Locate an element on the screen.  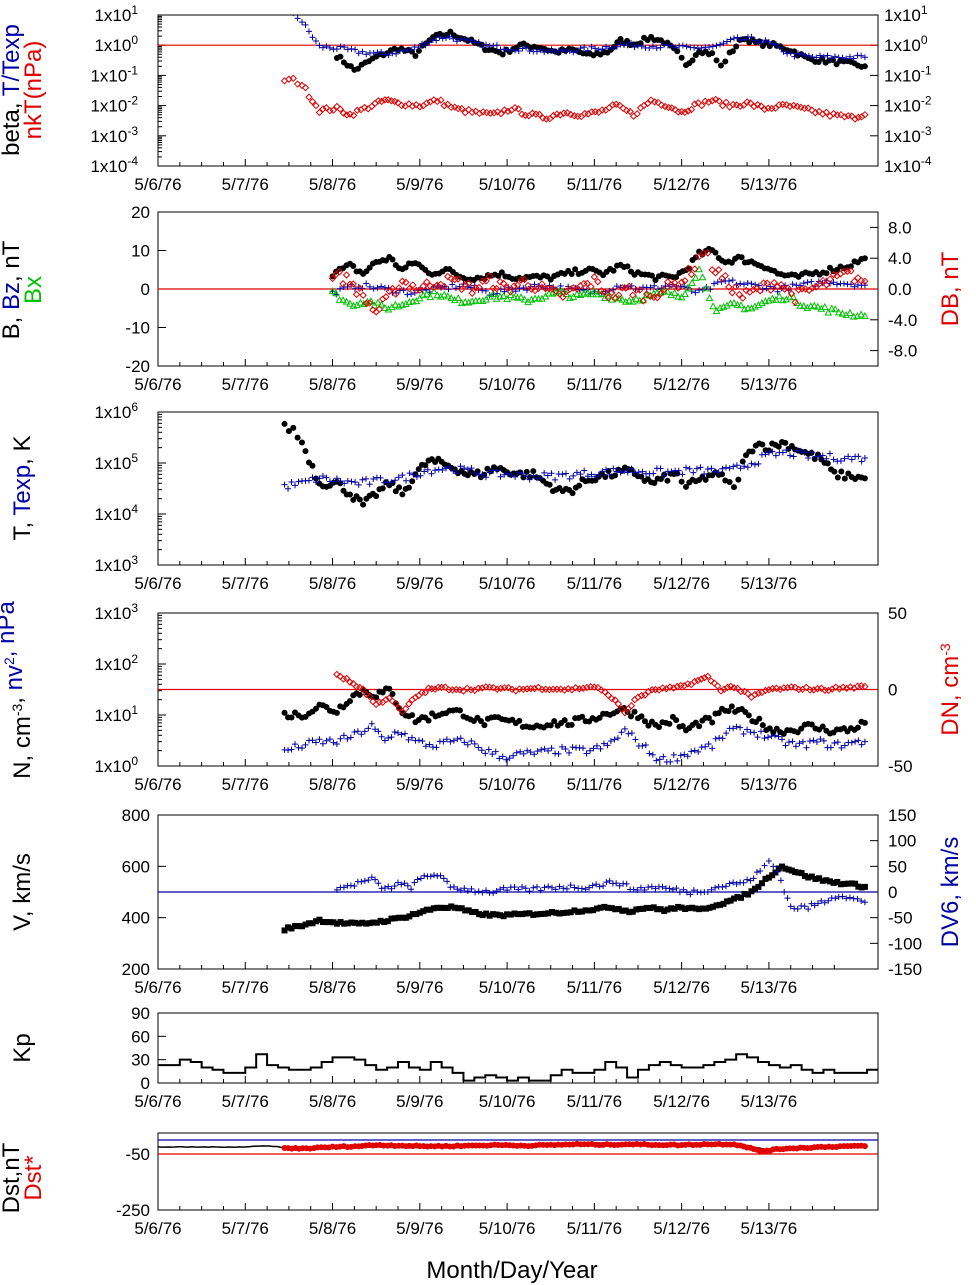
x-tick-label: 5/7/76 is located at coordinates (245, 784).